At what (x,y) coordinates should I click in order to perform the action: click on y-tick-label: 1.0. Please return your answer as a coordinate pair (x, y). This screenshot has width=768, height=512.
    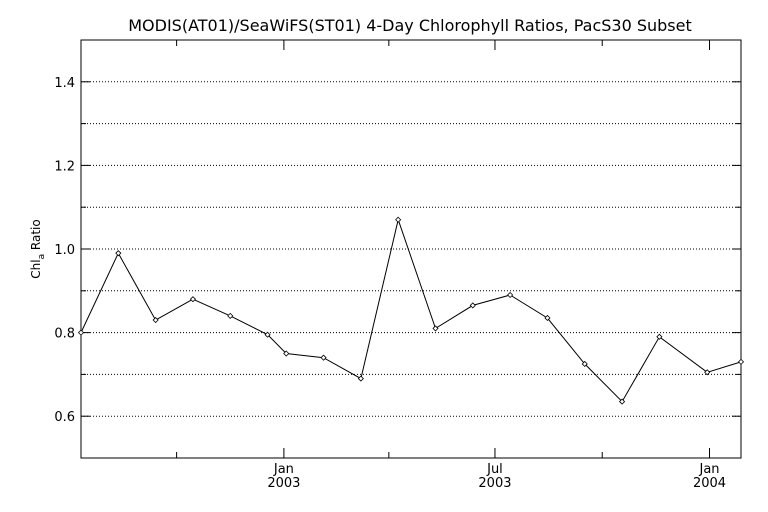
    Looking at the image, I should click on (64, 250).